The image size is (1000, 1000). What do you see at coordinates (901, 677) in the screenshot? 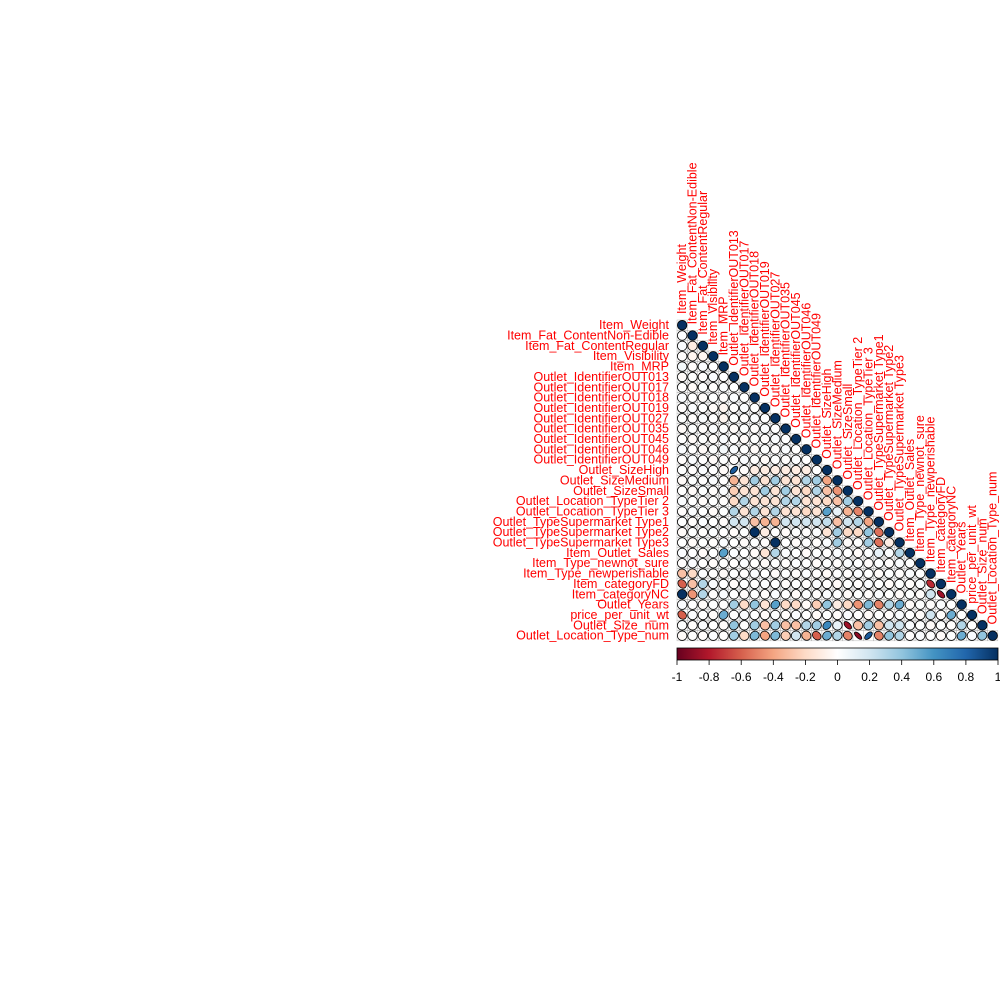
I see `colorbar-tick-label: 0.4` at bounding box center [901, 677].